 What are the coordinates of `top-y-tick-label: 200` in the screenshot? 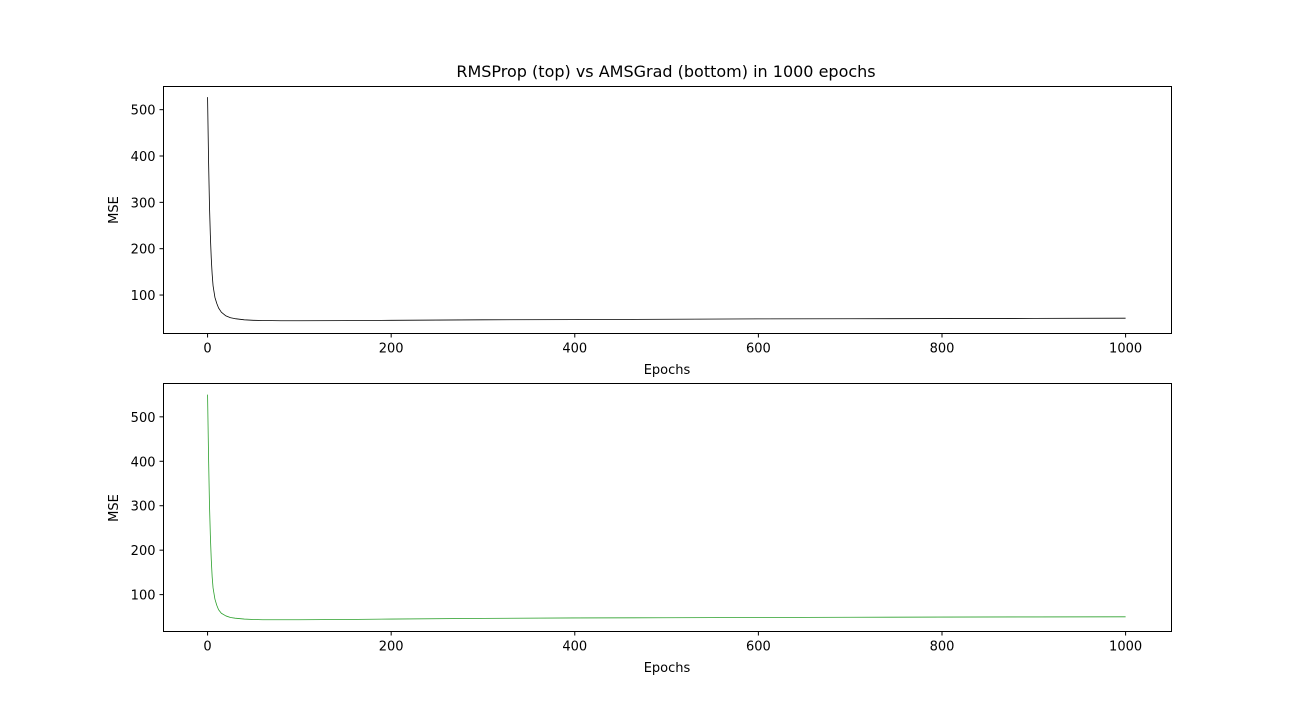 It's located at (143, 250).